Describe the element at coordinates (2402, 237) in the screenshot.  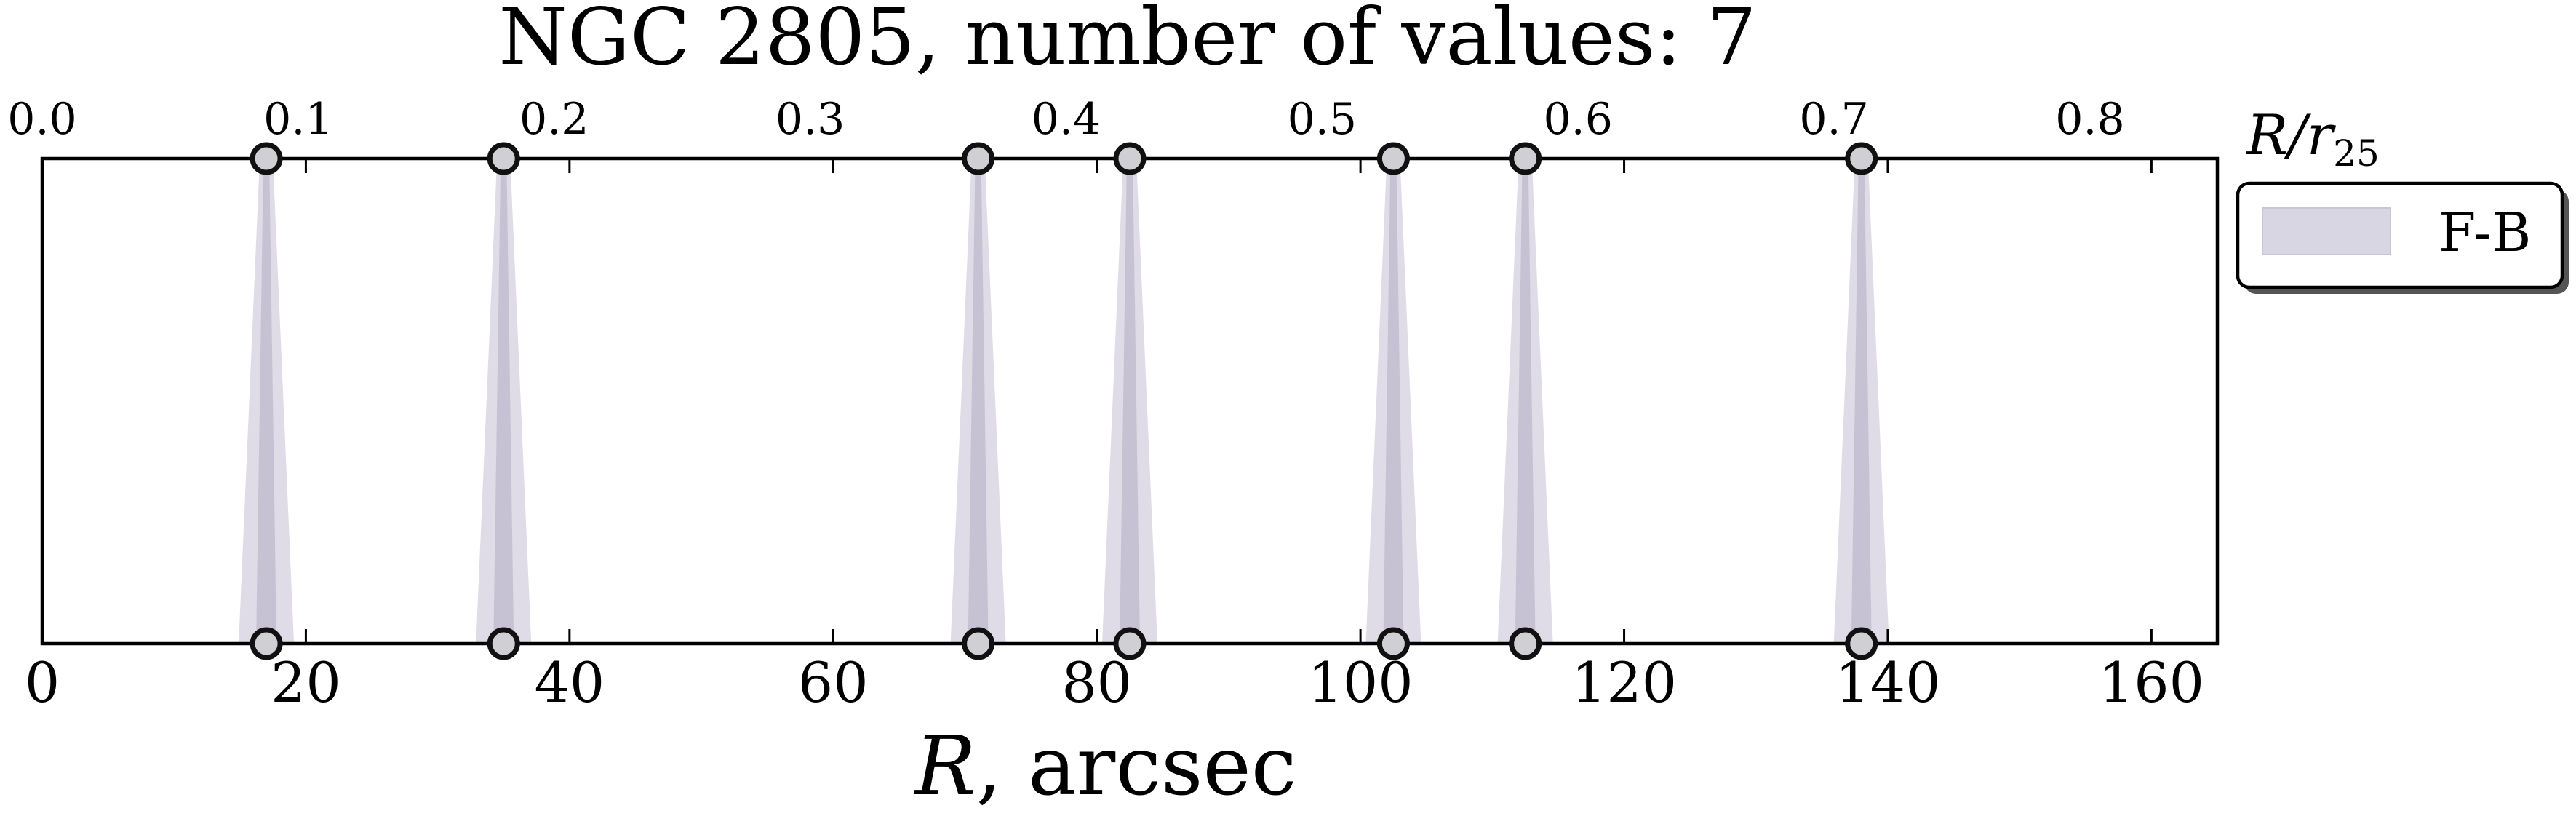
I see `legend: F-B` at that location.